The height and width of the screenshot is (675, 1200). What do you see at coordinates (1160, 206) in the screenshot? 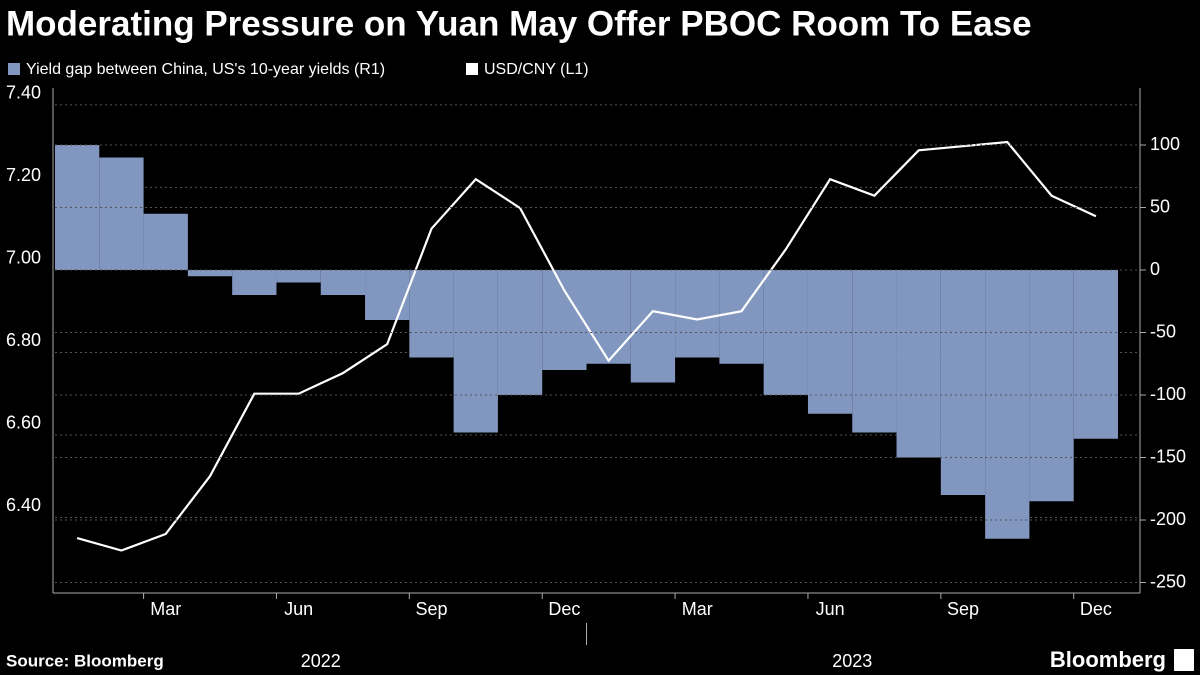
I see `y2-tick-label: 50` at bounding box center [1160, 206].